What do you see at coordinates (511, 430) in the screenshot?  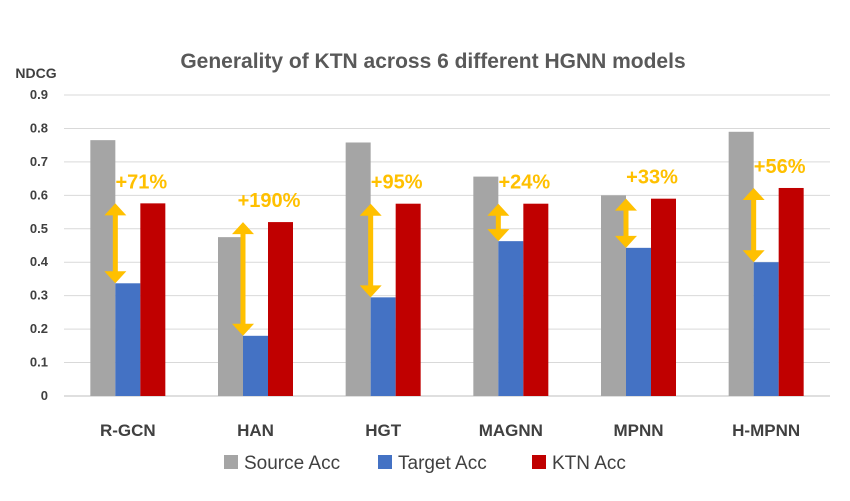 I see `x-category-label: MAGNN` at bounding box center [511, 430].